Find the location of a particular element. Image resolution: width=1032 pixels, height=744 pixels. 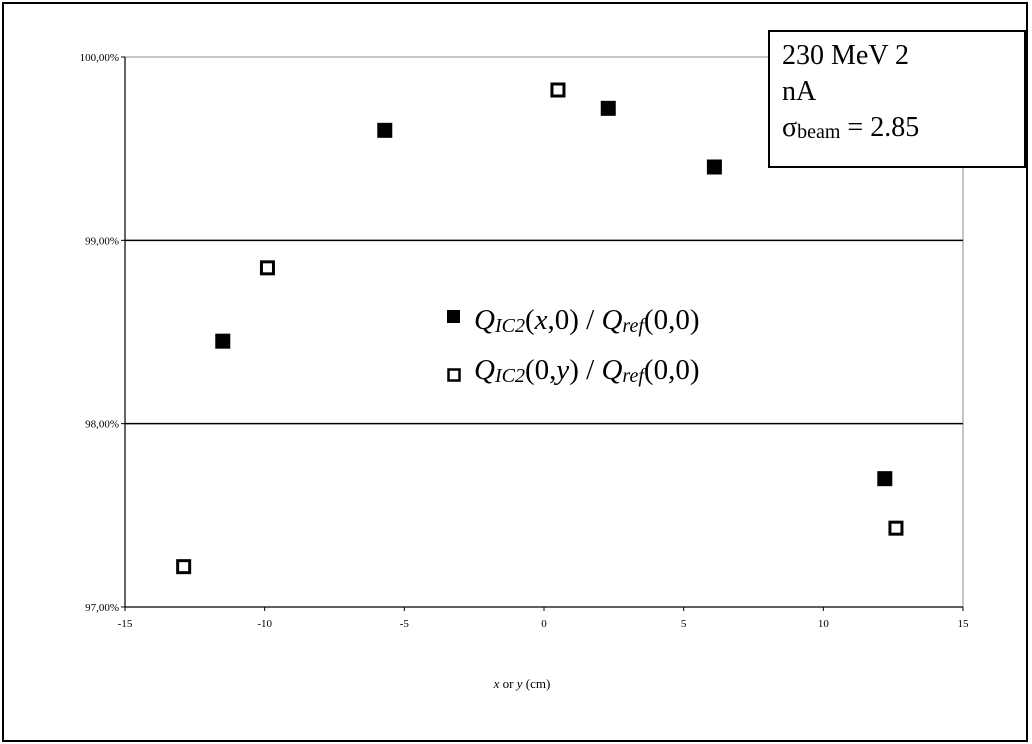

legend-entry-2: QIC2(0,y) / Qref(0,0) is located at coordinates (586, 370).